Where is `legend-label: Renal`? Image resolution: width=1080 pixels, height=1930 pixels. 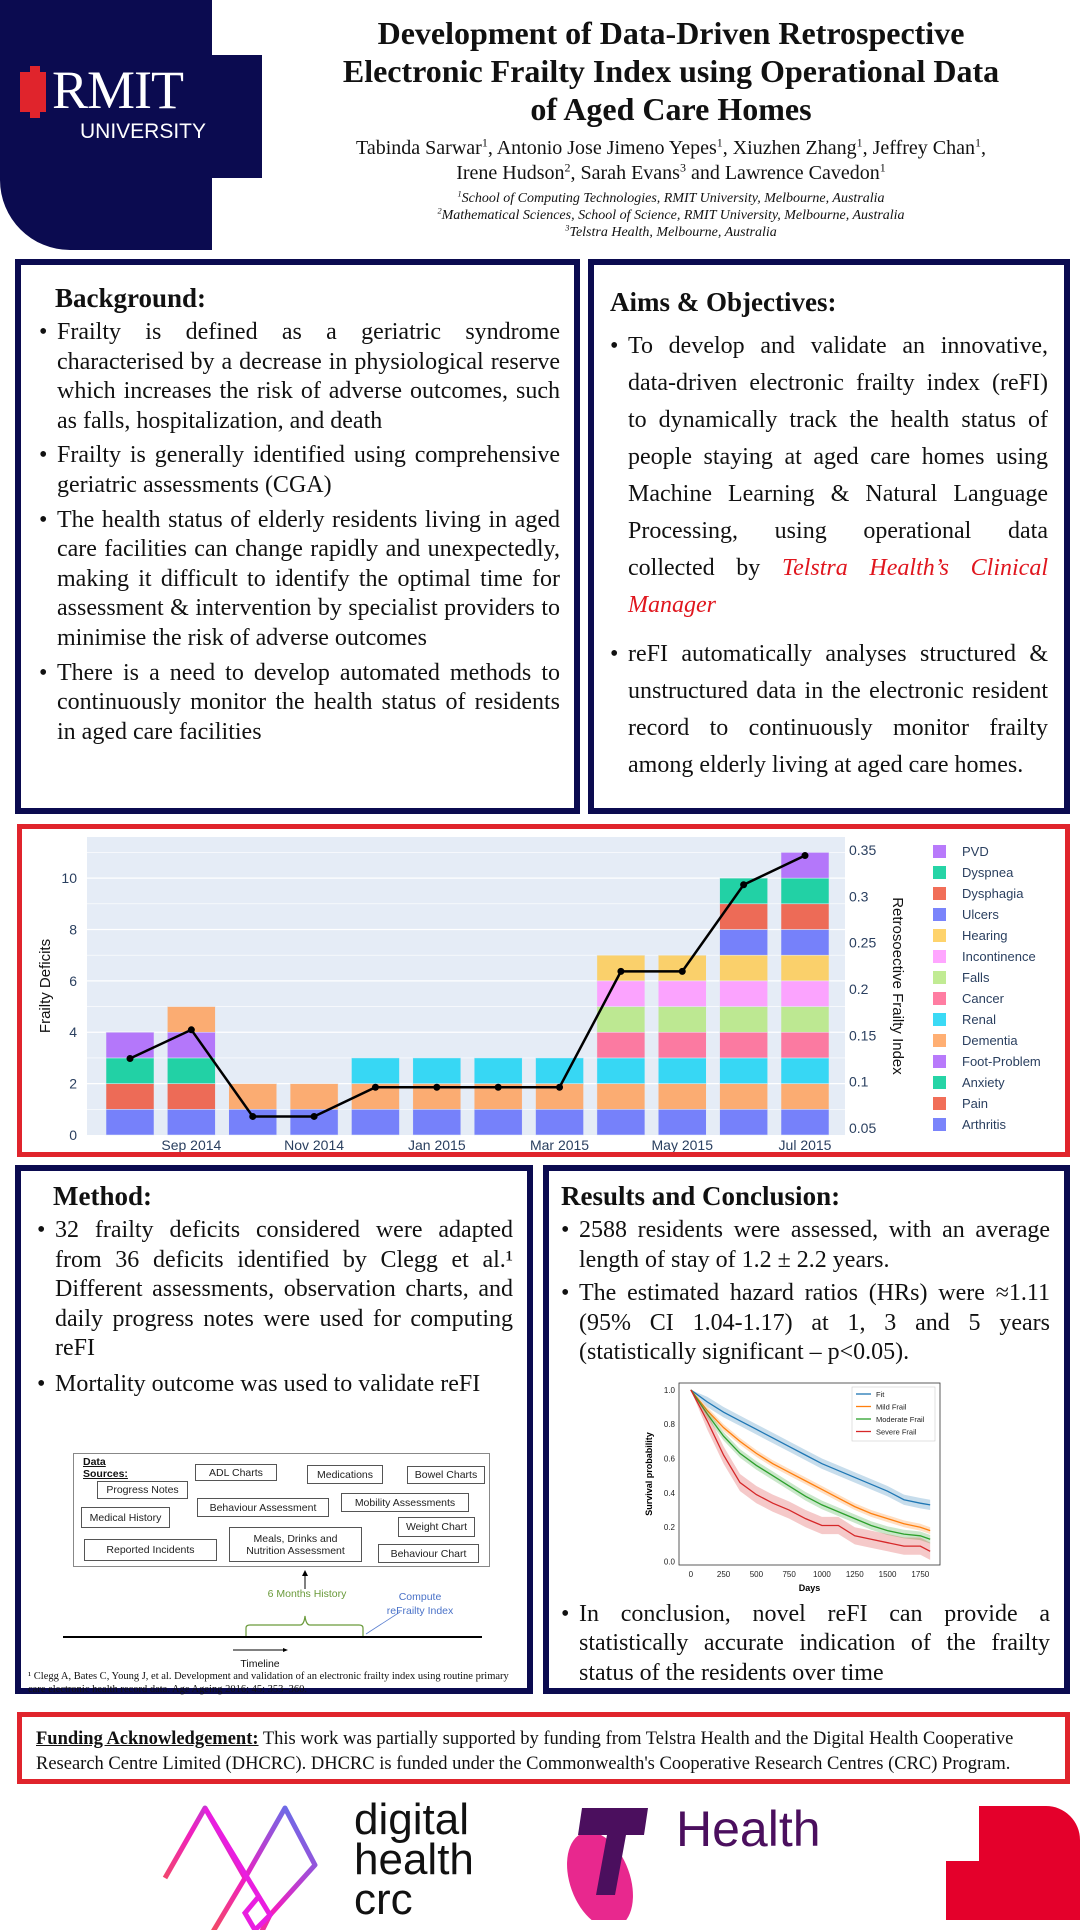
legend-label: Renal is located at coordinates (979, 1019).